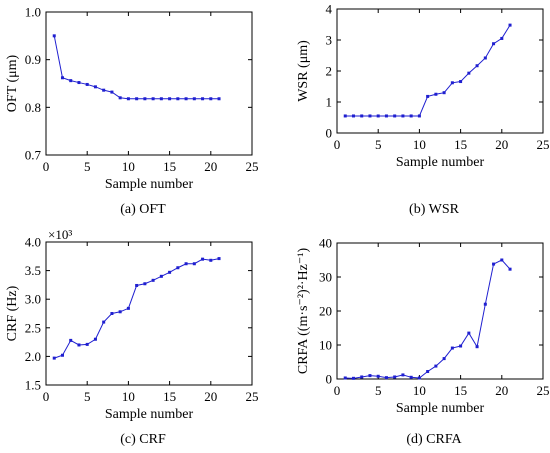 This screenshot has height=453, width=550. I want to click on y-tick-label-b: 2, so click(329, 71).